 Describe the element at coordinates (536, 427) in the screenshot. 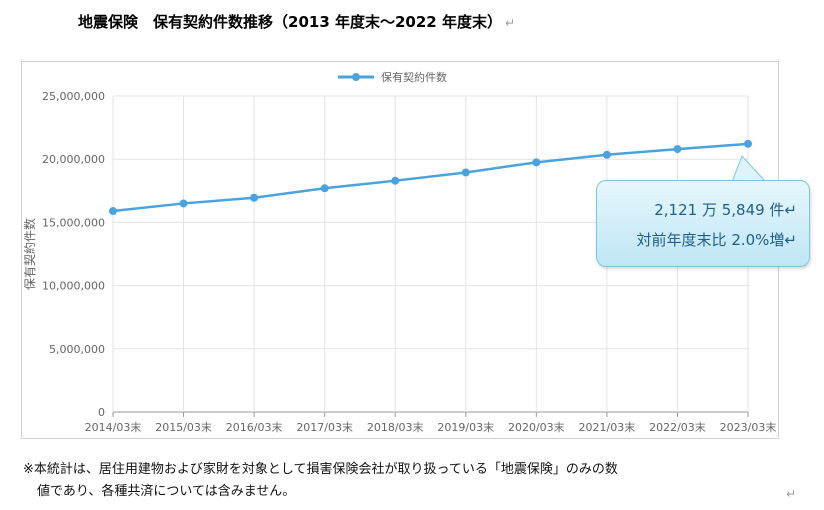

I see `x-tick-label: 2020/03末` at that location.